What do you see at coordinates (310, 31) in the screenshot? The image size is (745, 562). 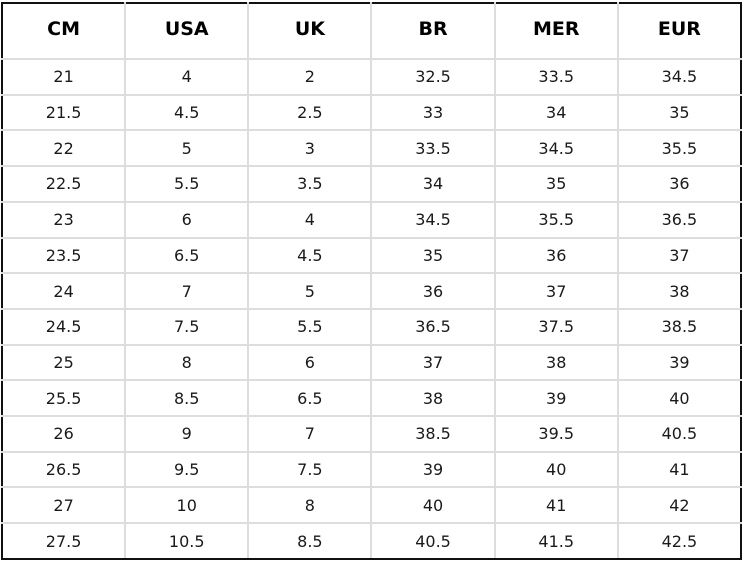 I see `header-uk: UK` at bounding box center [310, 31].